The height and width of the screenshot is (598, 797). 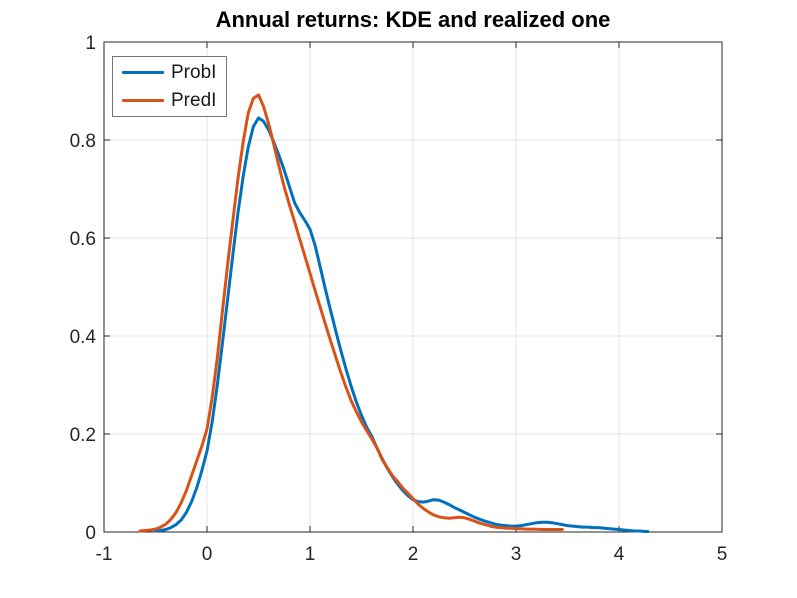 What do you see at coordinates (310, 554) in the screenshot?
I see `x-tick-label: 1` at bounding box center [310, 554].